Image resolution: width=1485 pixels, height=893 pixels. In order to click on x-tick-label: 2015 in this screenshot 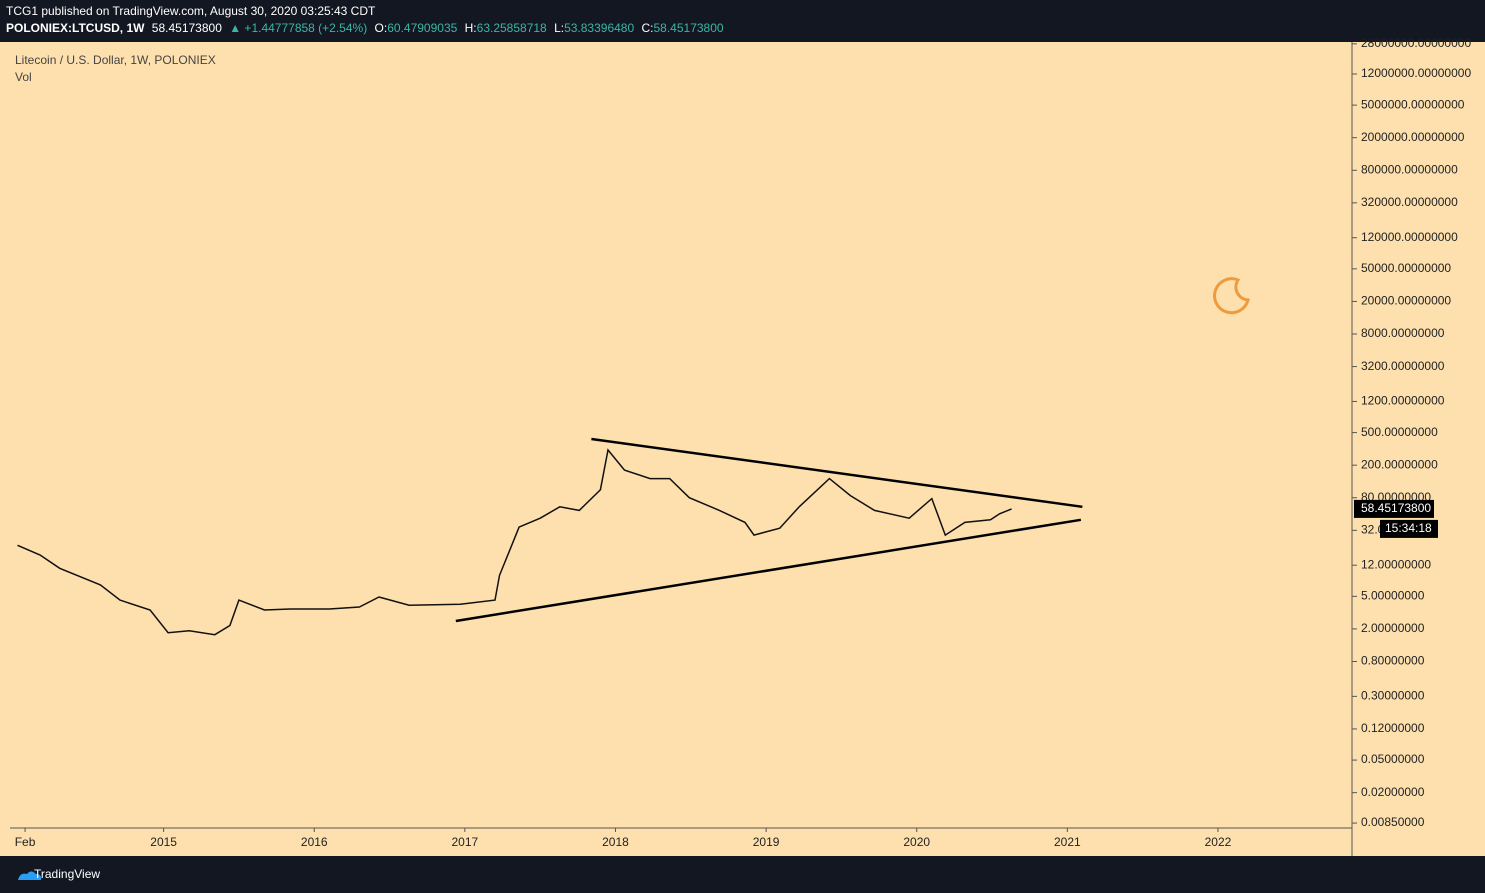, I will do `click(163, 842)`.